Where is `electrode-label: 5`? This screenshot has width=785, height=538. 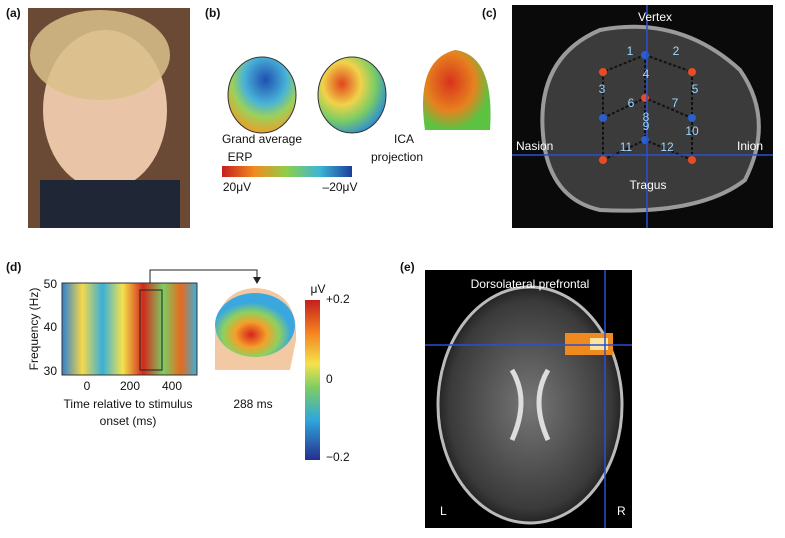 electrode-label: 5 is located at coordinates (695, 89).